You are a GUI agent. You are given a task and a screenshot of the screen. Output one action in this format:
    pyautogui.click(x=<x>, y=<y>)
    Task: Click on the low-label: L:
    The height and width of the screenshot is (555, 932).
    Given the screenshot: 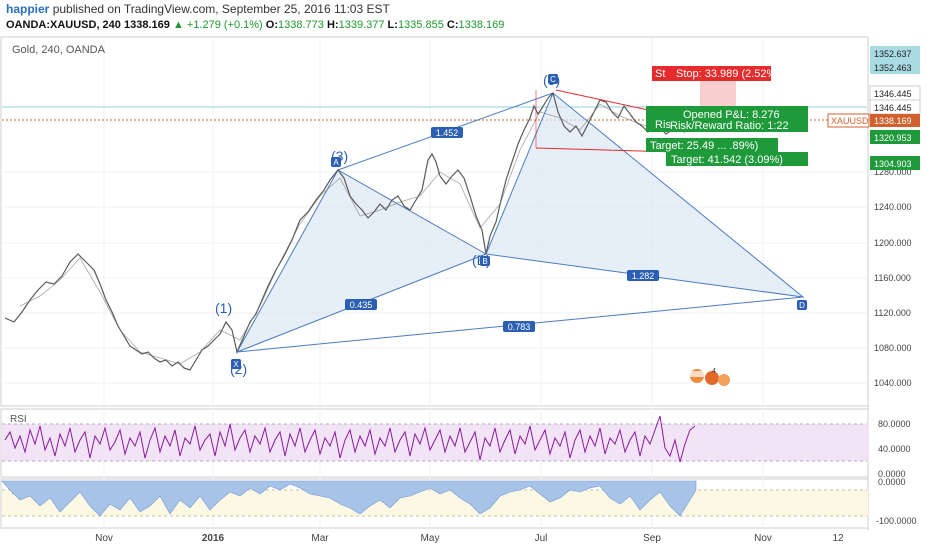 What is the action you would take?
    pyautogui.click(x=392, y=25)
    